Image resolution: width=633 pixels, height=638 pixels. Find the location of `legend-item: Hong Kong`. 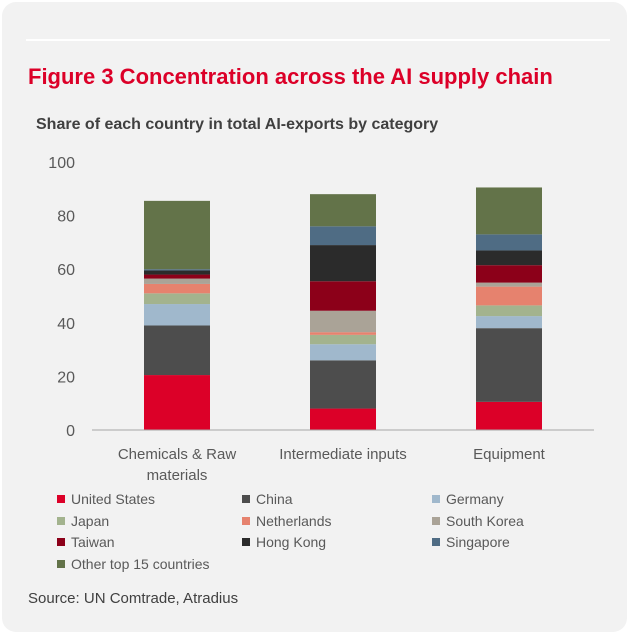

legend-item: Hong Kong is located at coordinates (284, 542).